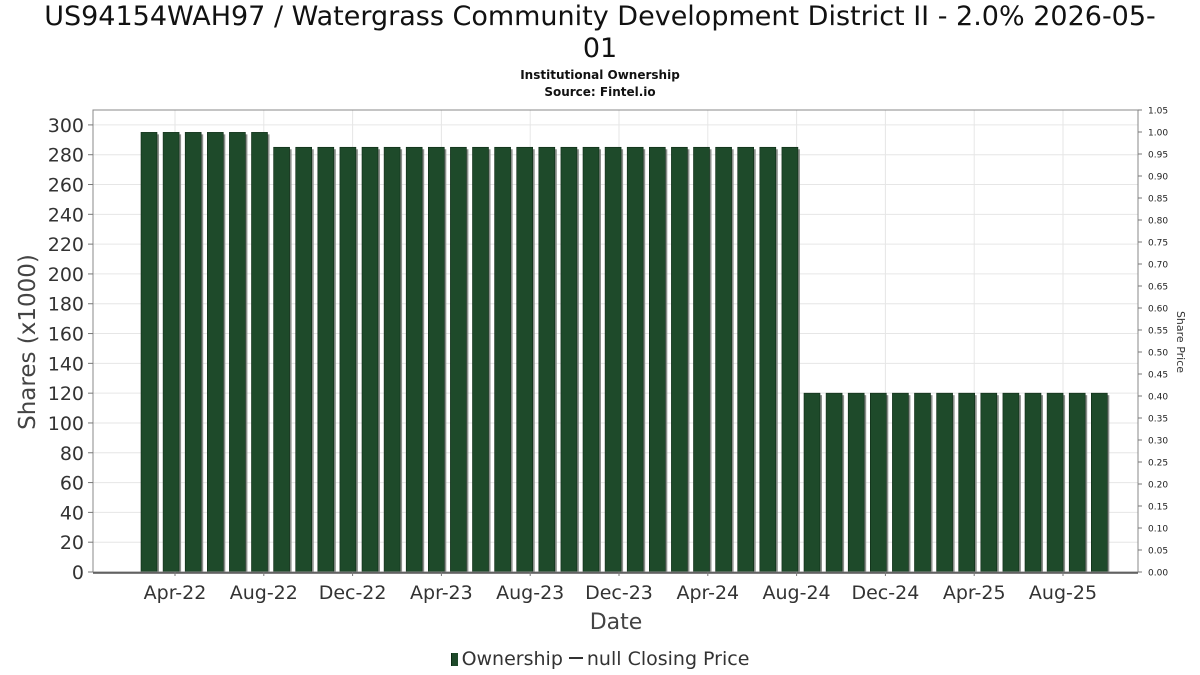 The image size is (1200, 675). What do you see at coordinates (1158, 530) in the screenshot?
I see `y2-tick-label: 0.10` at bounding box center [1158, 530].